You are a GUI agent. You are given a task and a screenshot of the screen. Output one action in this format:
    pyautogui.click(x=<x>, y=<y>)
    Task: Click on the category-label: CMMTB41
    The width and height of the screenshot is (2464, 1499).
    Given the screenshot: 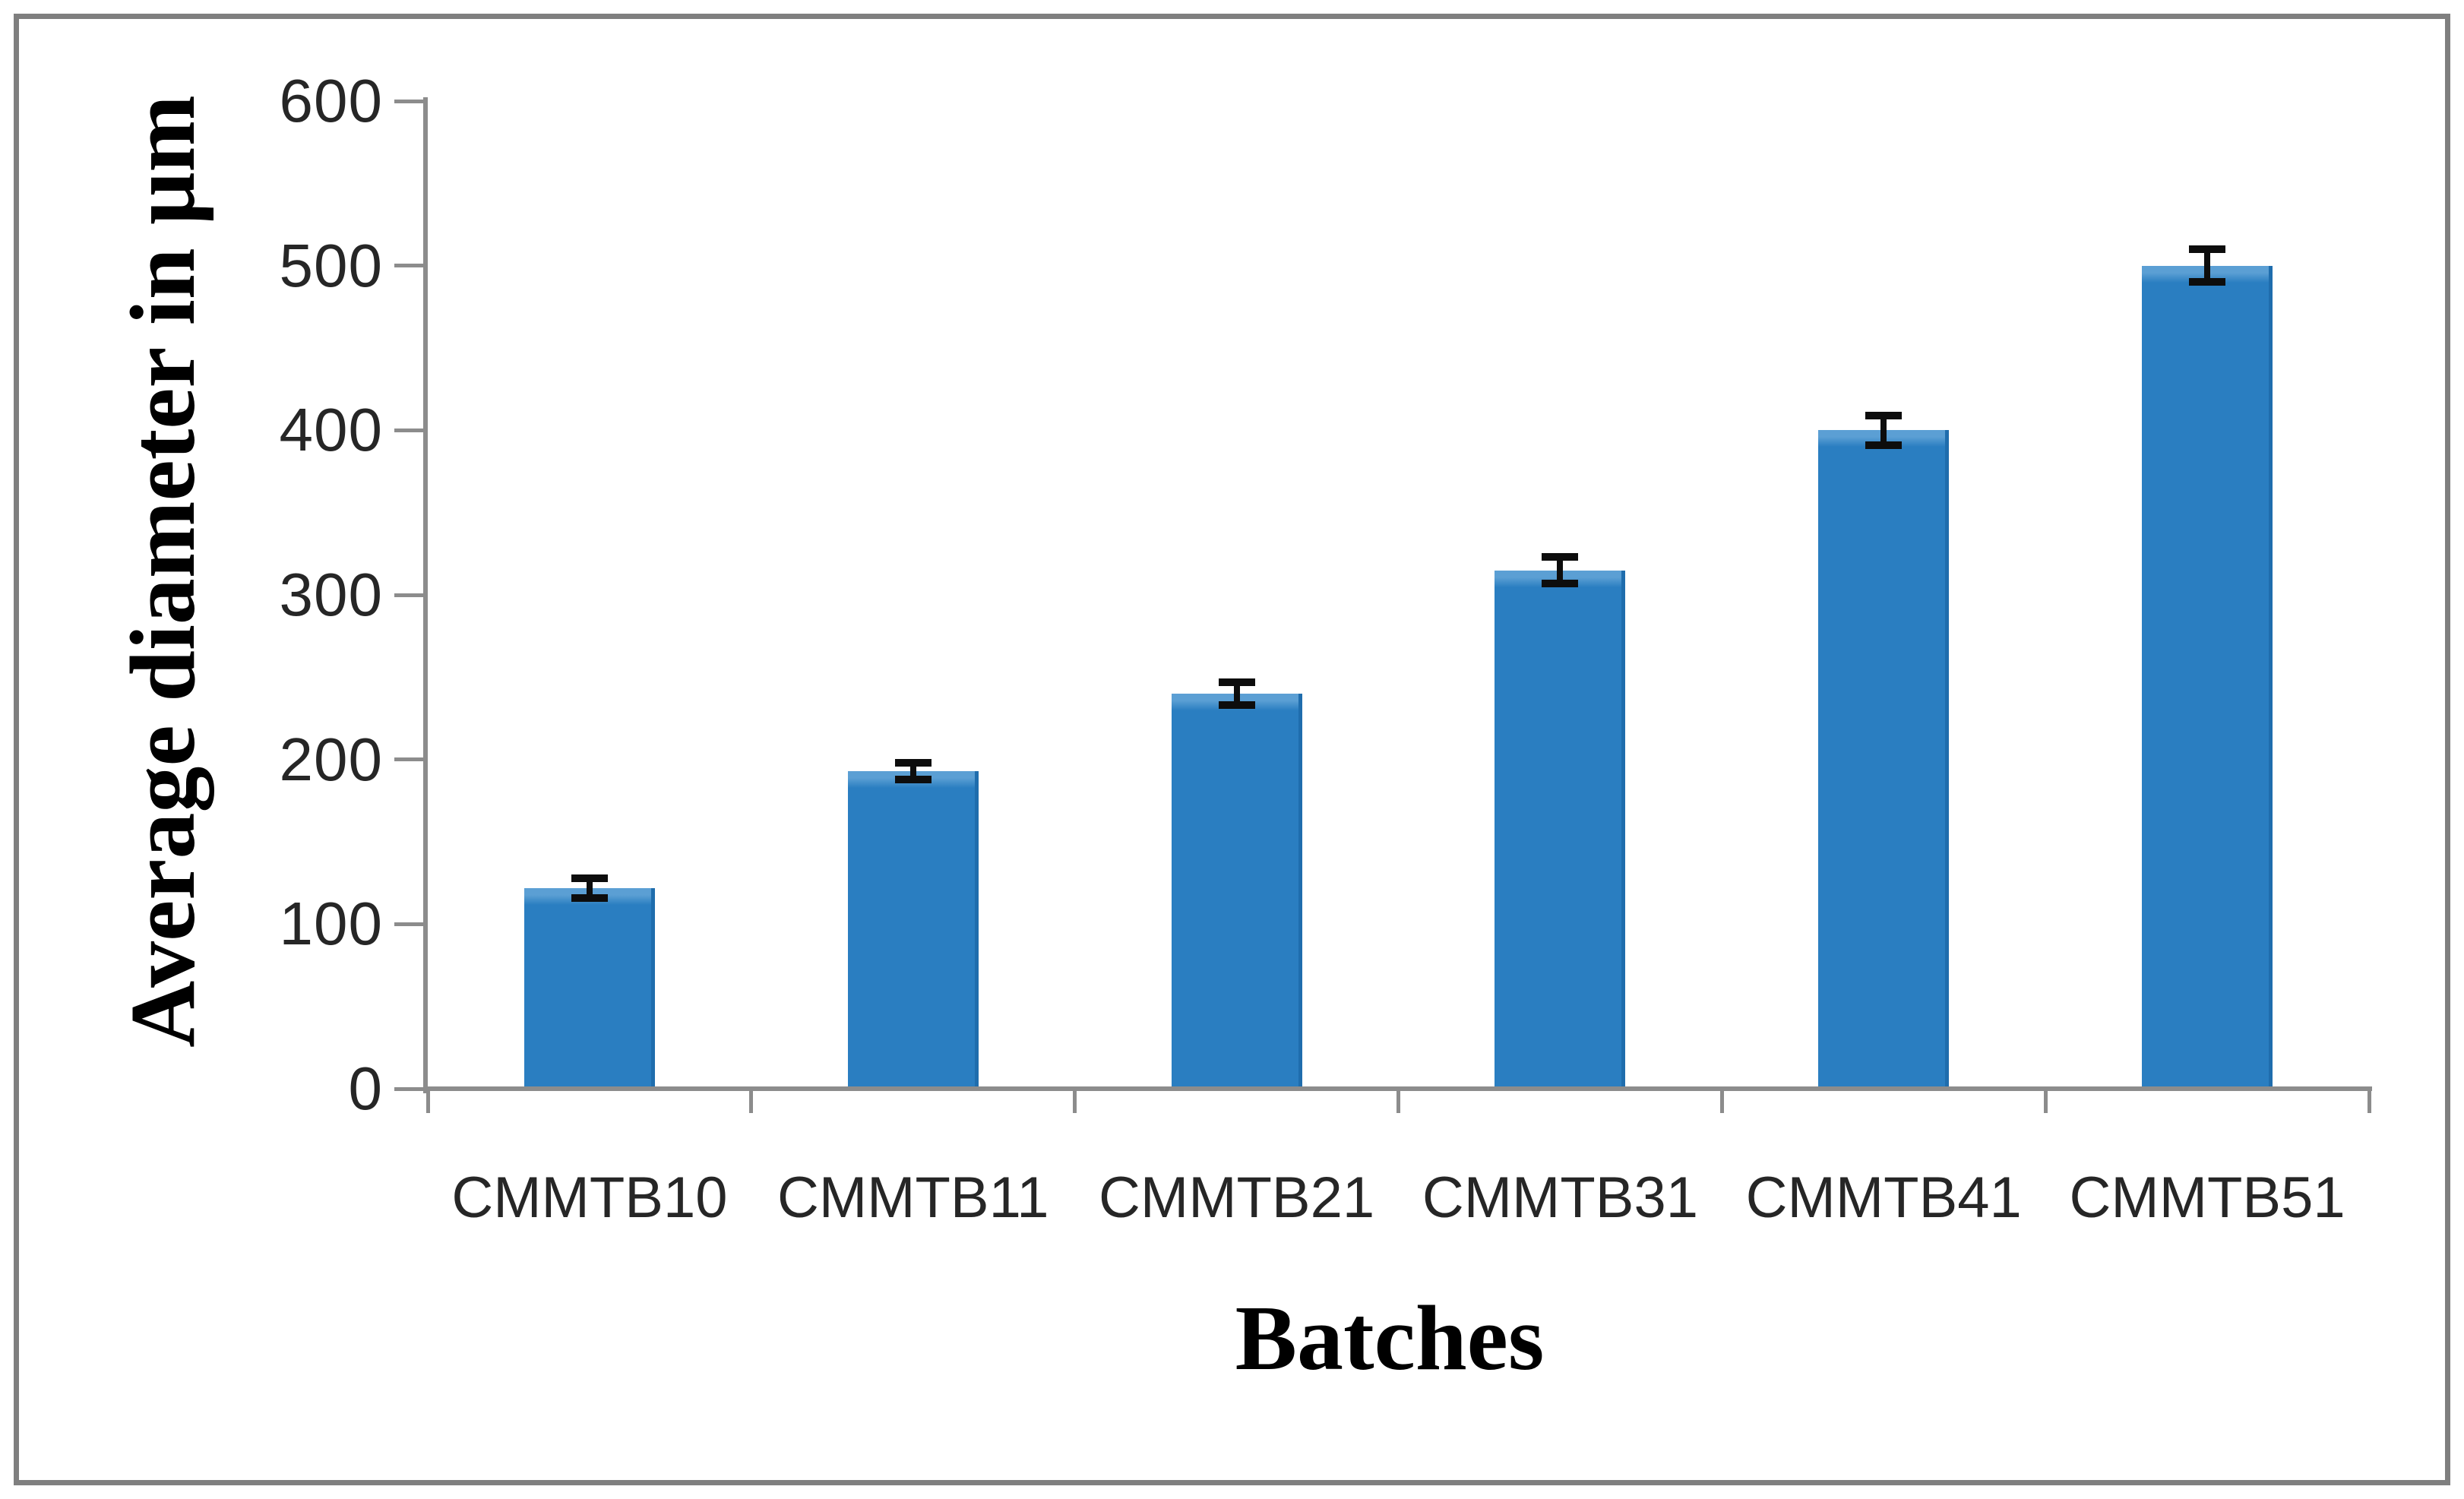 What is the action you would take?
    pyautogui.click(x=1883, y=1197)
    